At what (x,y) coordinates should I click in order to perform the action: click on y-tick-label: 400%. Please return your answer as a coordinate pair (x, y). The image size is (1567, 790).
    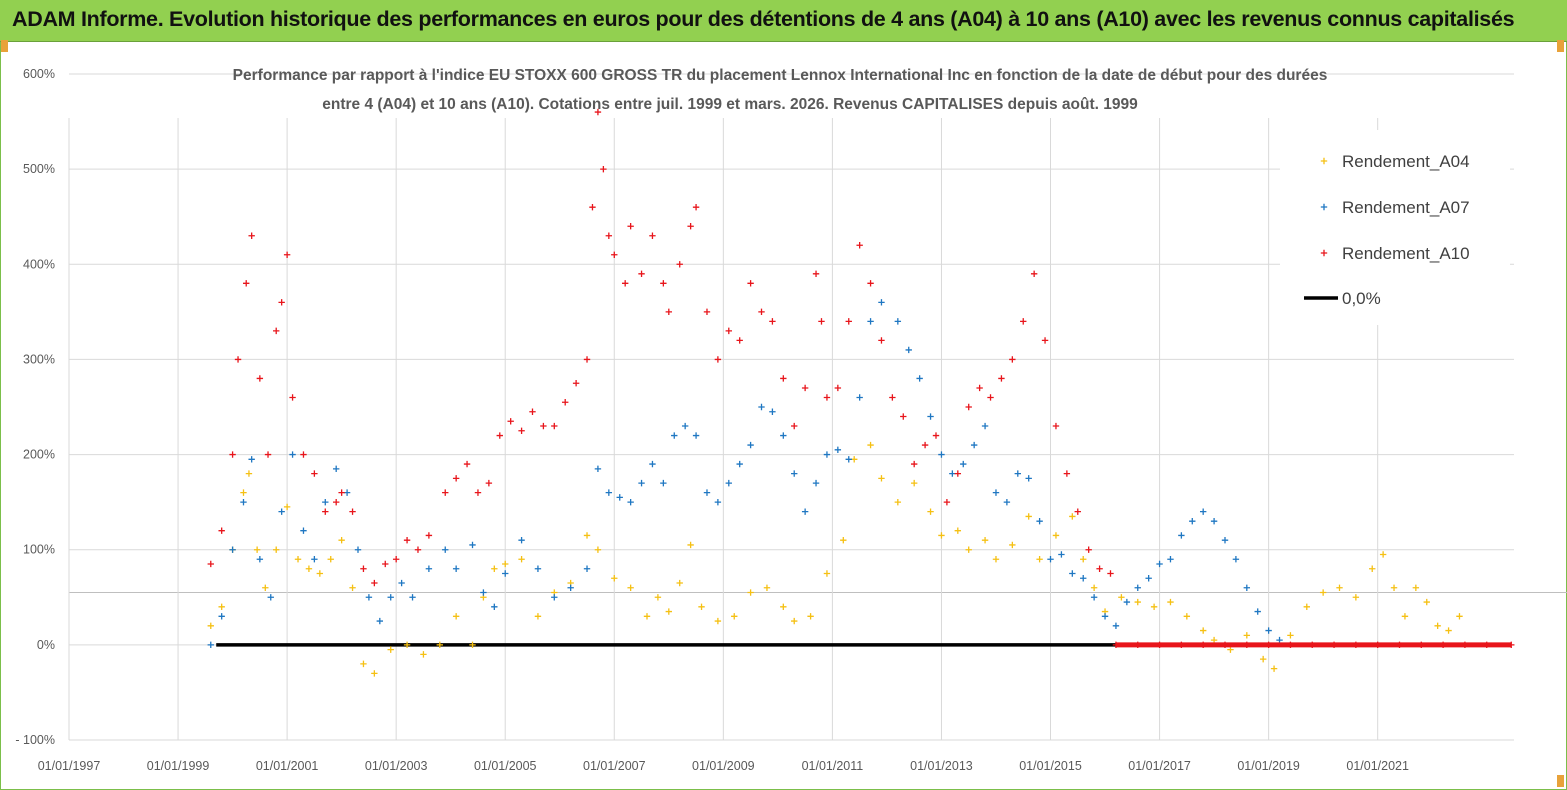
    Looking at the image, I should click on (39, 264).